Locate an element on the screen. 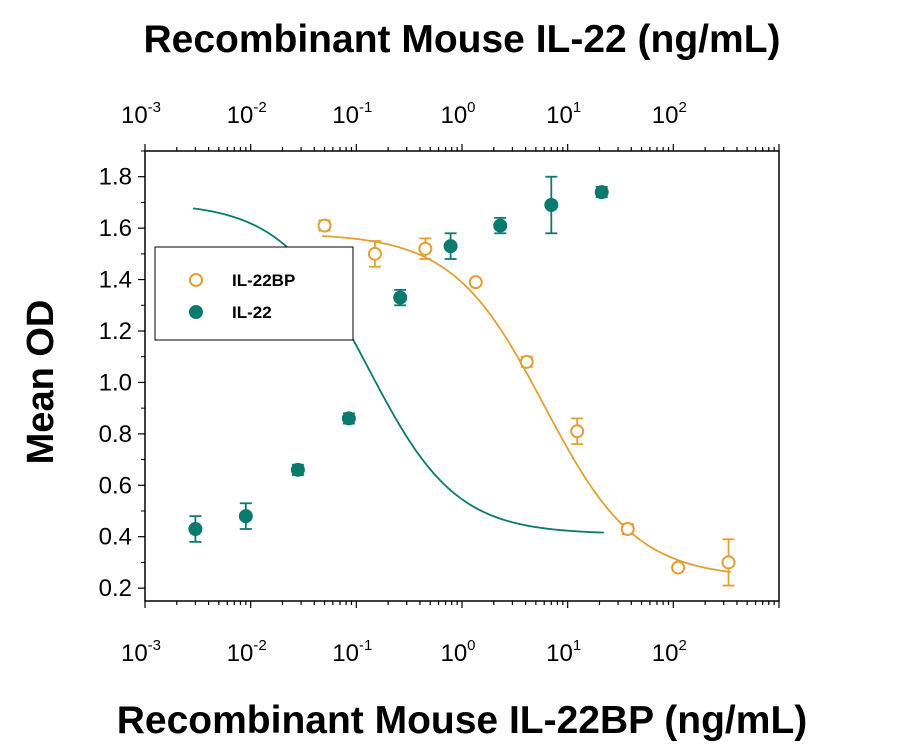  y-tick-label: 0.2 is located at coordinates (115, 588).